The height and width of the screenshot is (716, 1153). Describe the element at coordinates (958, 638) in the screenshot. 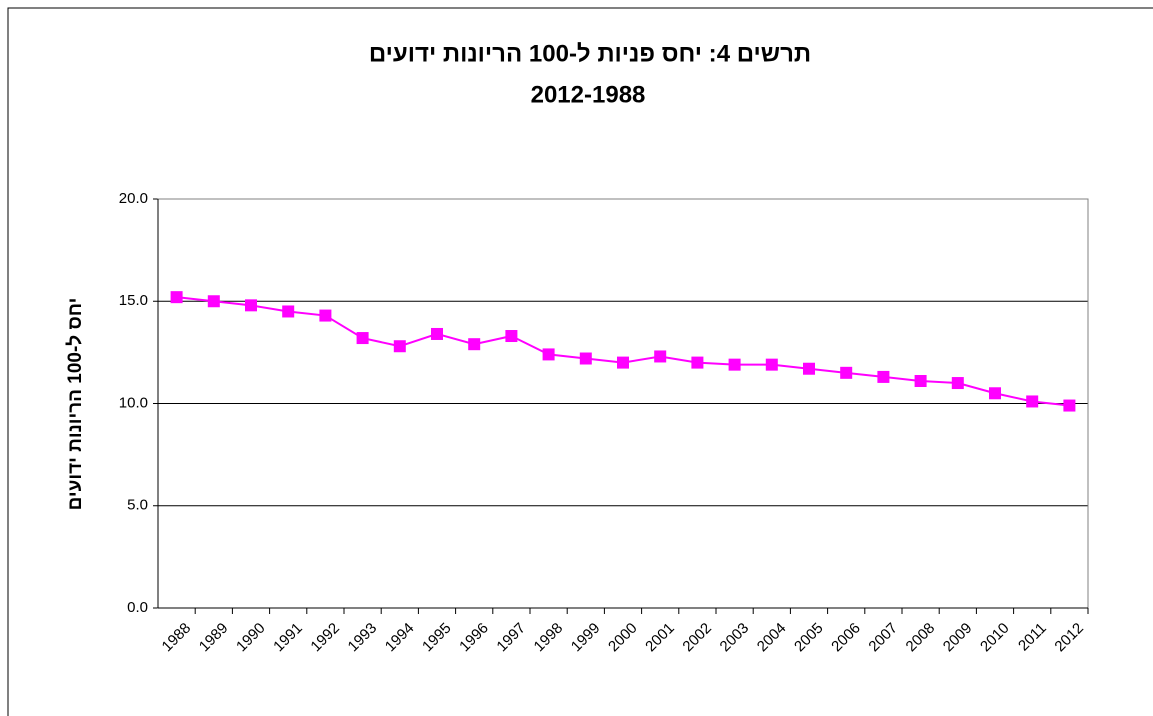

I see `x-tick-label: 2009` at that location.